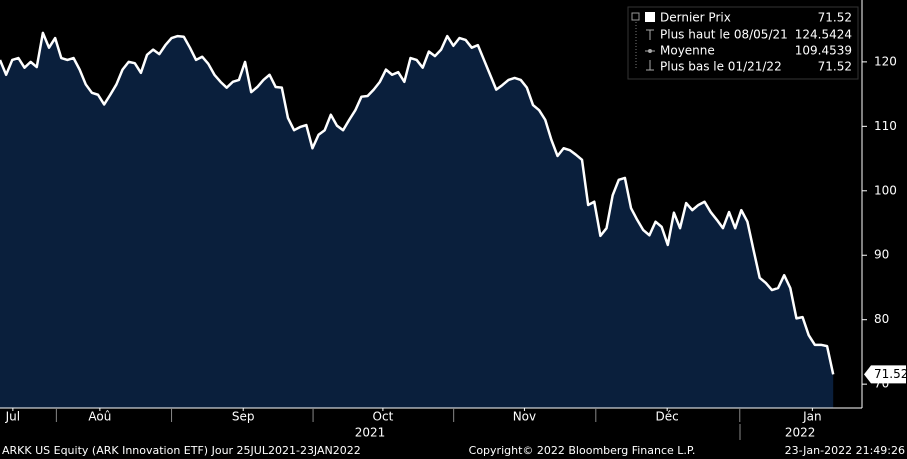 Image resolution: width=907 pixels, height=459 pixels. I want to click on x-tick-label: Oct, so click(383, 417).